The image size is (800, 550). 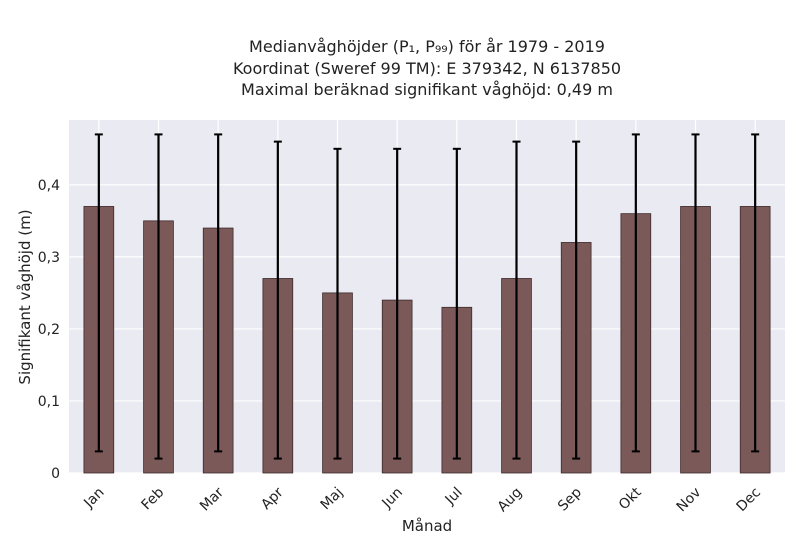 I want to click on error-bar-nov, so click(x=695, y=293).